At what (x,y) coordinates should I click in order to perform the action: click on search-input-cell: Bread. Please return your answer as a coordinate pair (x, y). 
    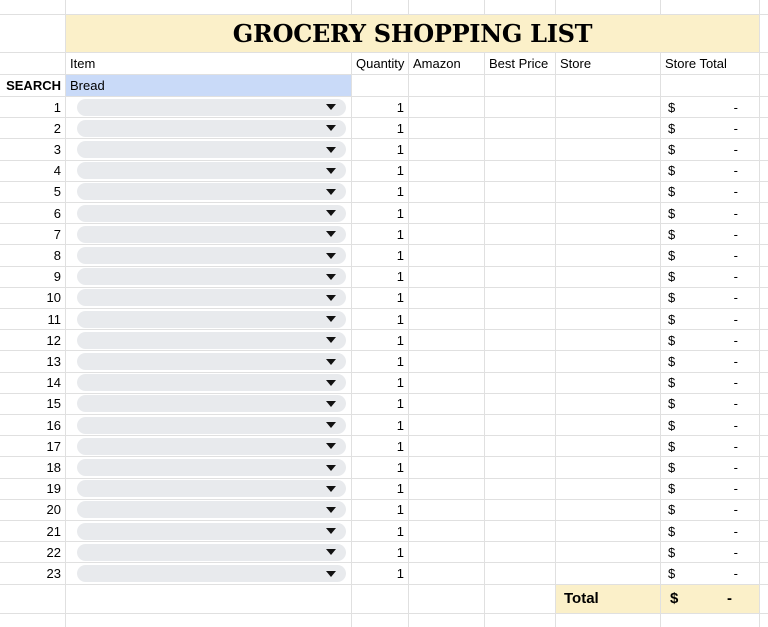
    Looking at the image, I should click on (209, 85).